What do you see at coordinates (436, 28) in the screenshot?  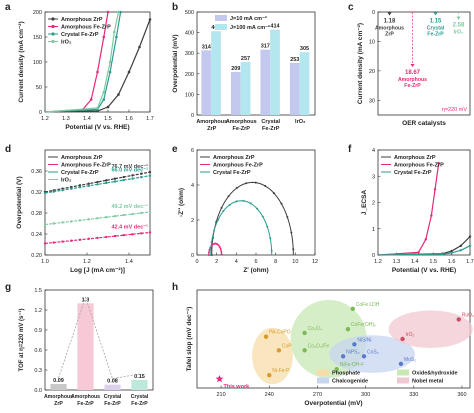 I see `panel-c-name: Crystal` at bounding box center [436, 28].